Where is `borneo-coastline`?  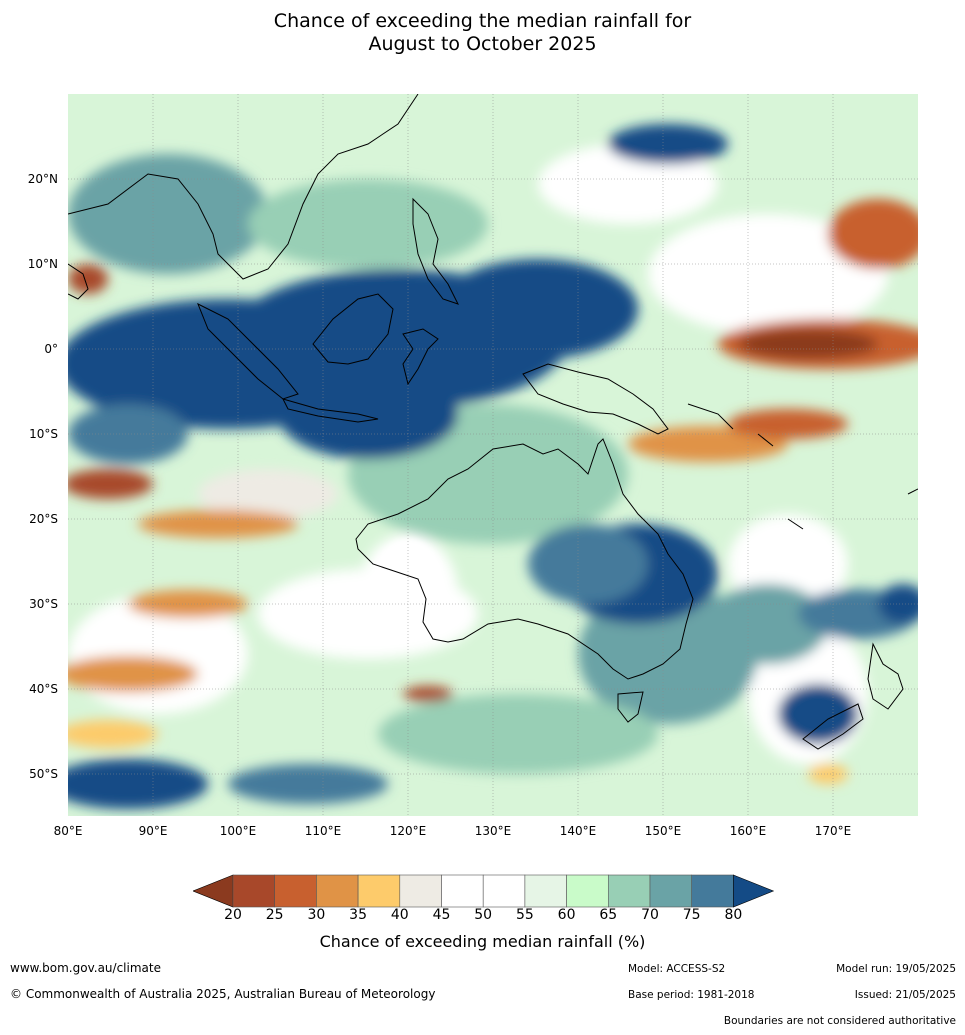 borneo-coastline is located at coordinates (353, 329).